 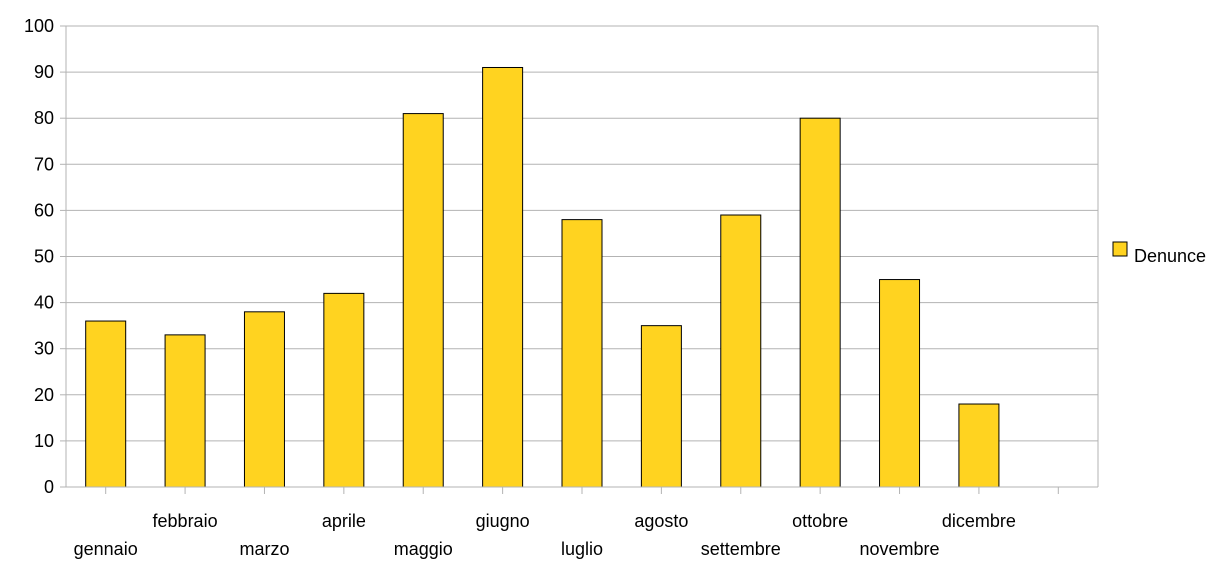 What do you see at coordinates (44, 303) in the screenshot?
I see `y-tick-label: 40` at bounding box center [44, 303].